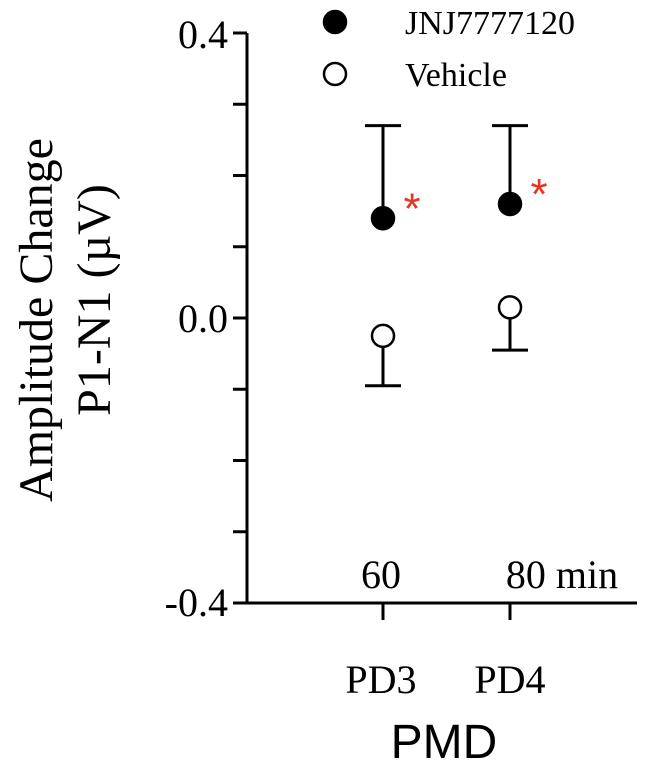 Image resolution: width=645 pixels, height=767 pixels. I want to click on time-label-80min: 80 min, so click(562, 574).